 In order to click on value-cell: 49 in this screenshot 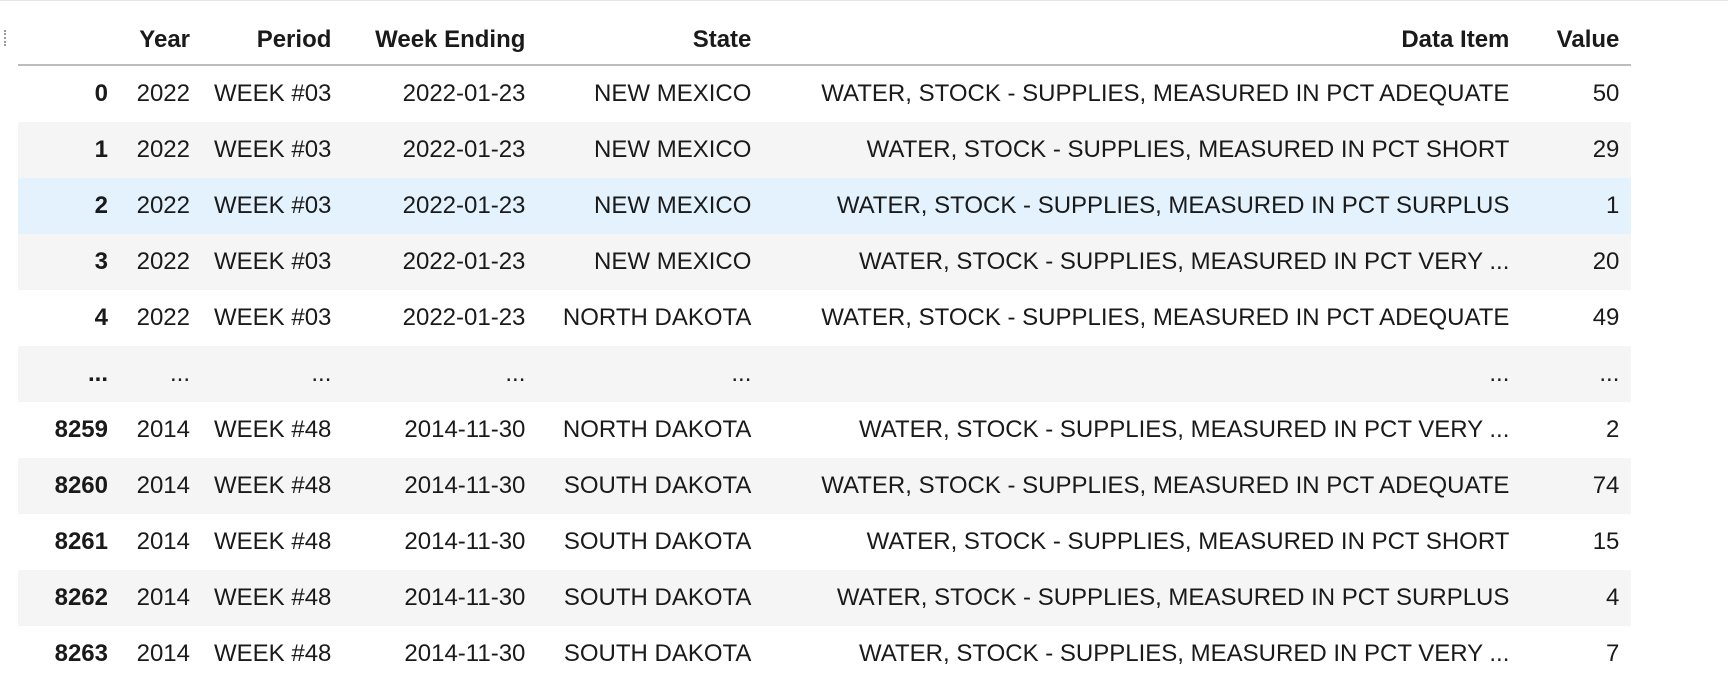, I will do `click(1606, 317)`.